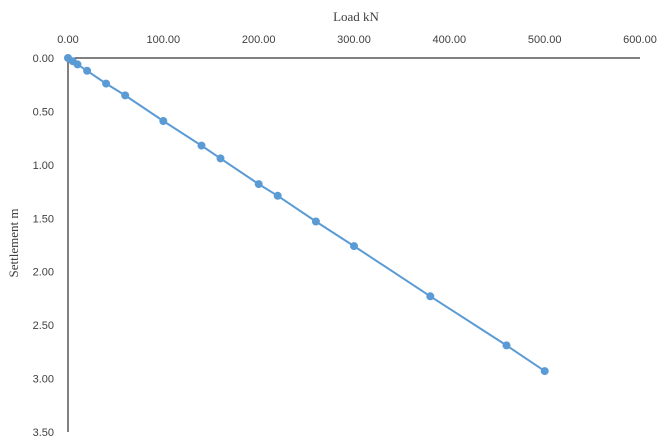 Image resolution: width=661 pixels, height=444 pixels. I want to click on x-tick-label: 200.00, so click(259, 40).